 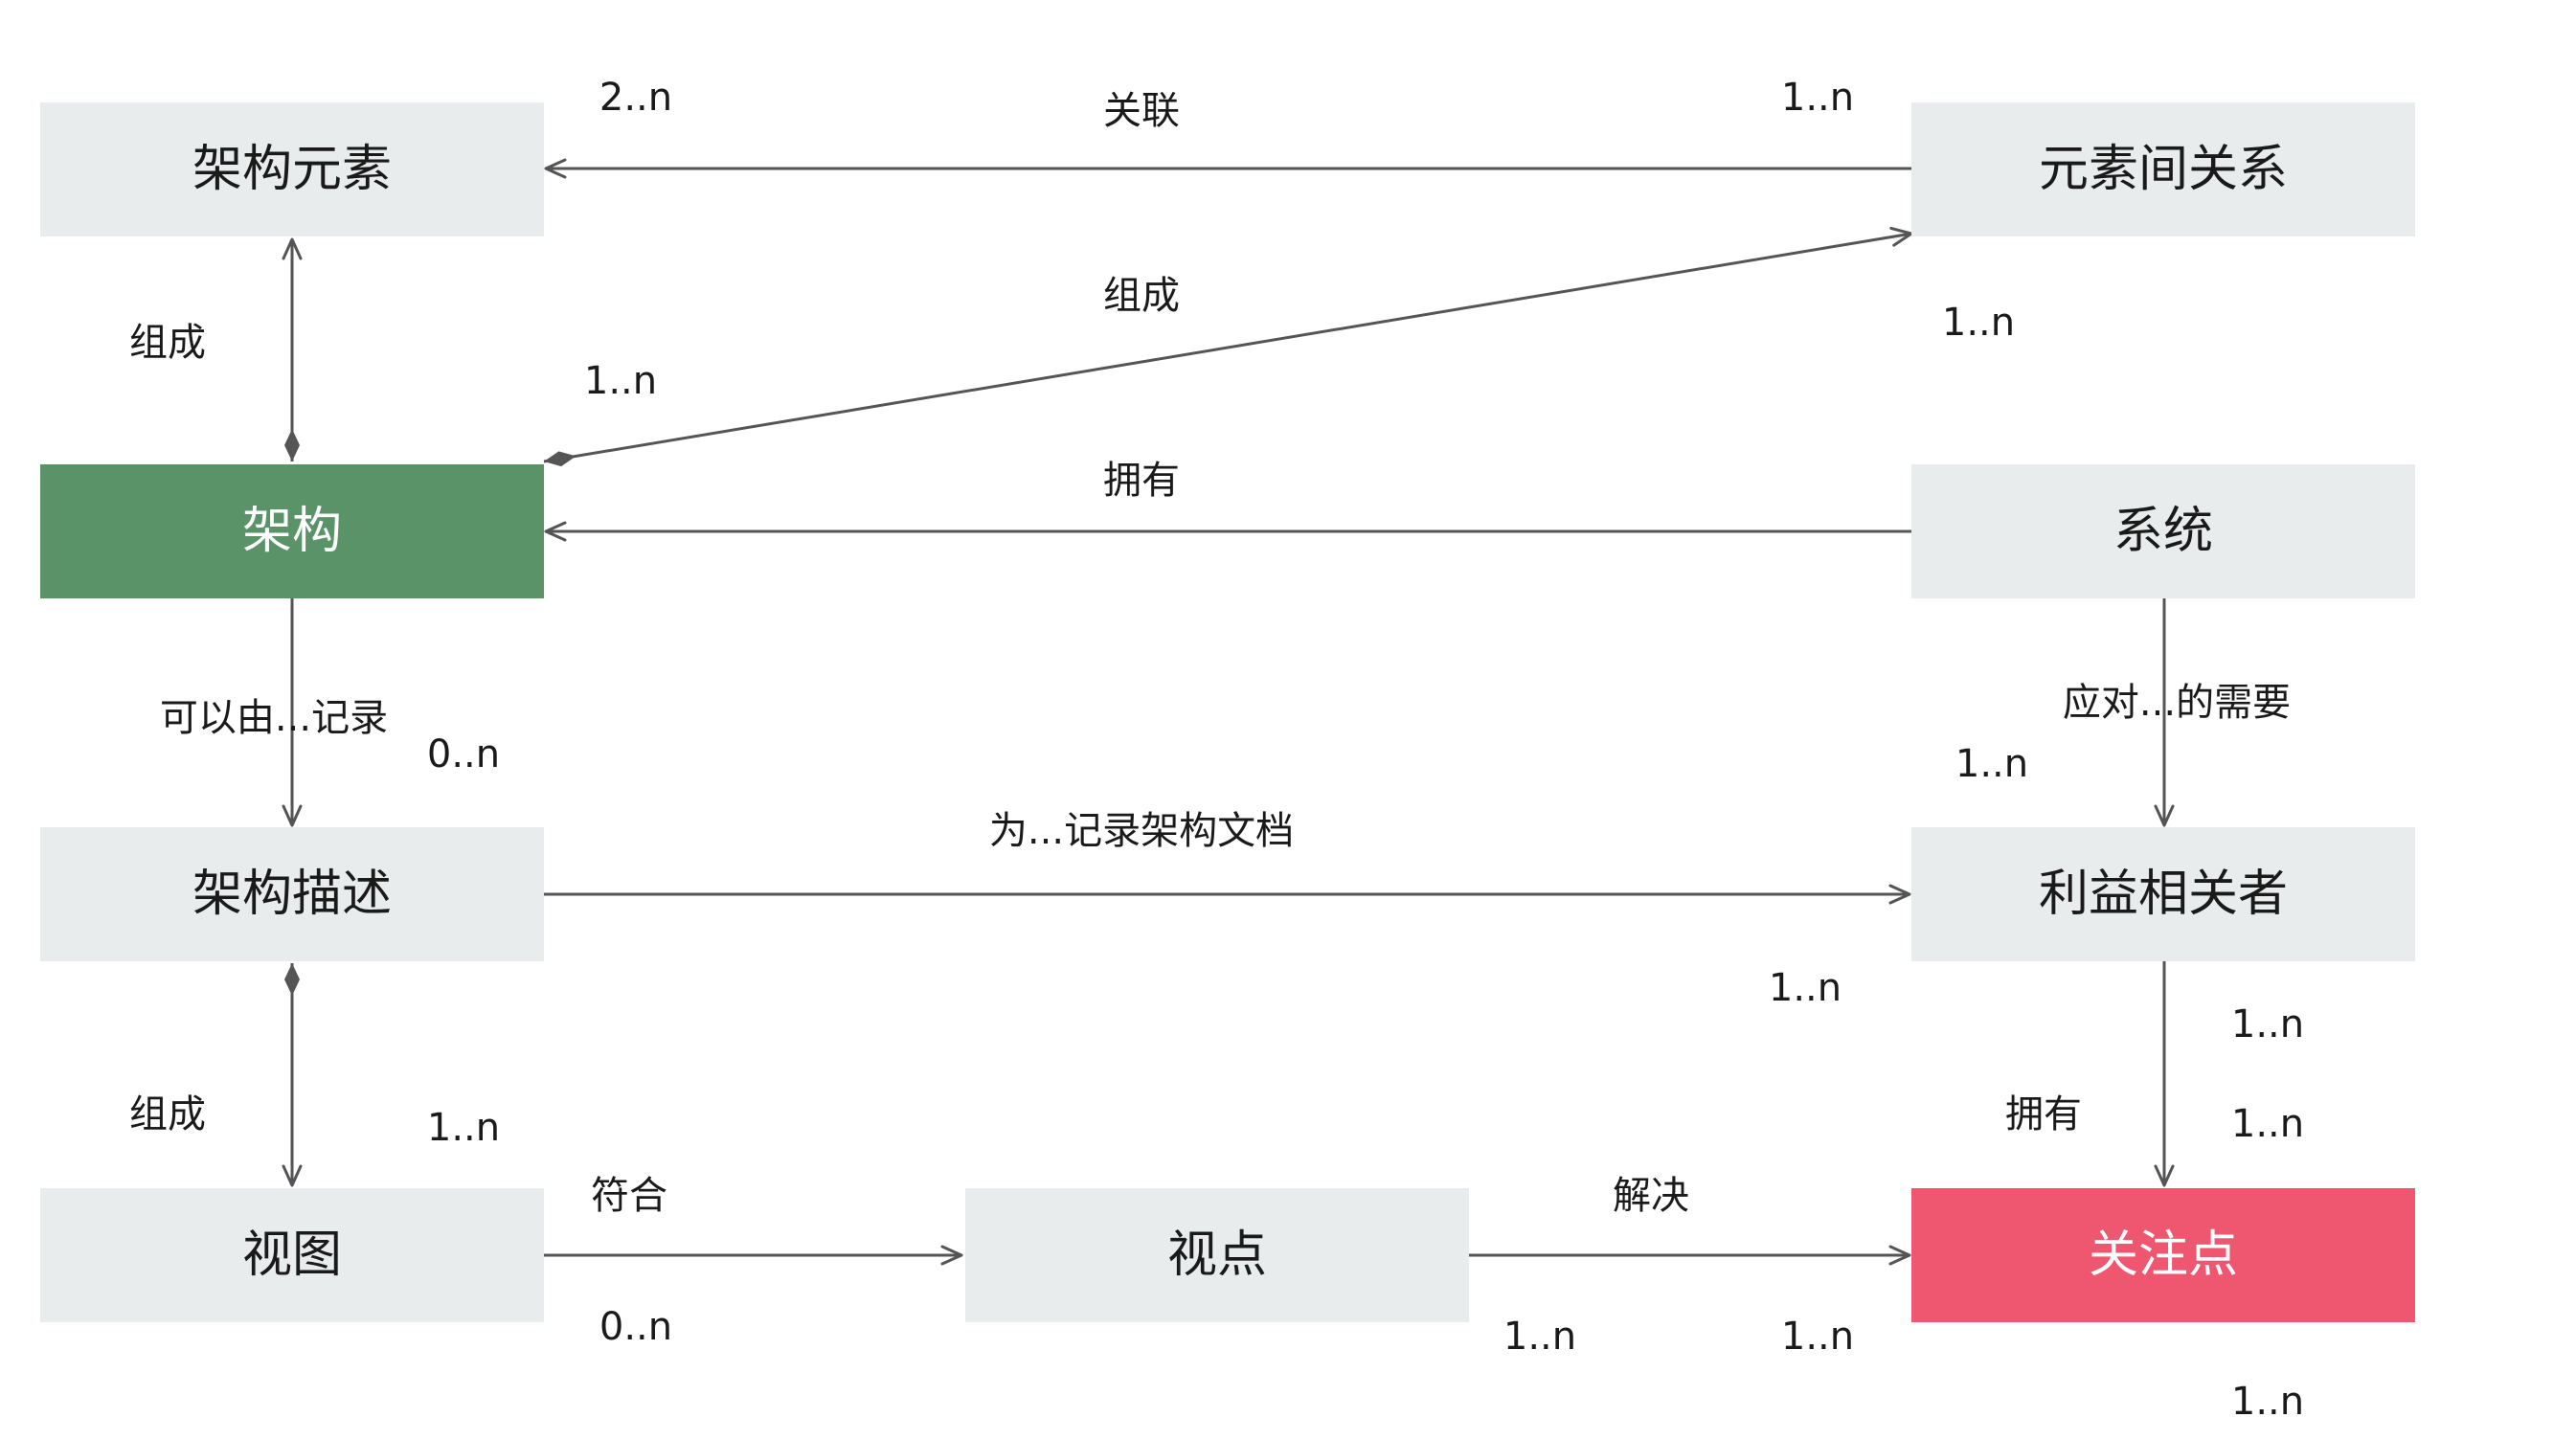 What do you see at coordinates (1979, 323) in the screenshot?
I see `multiplicity-relation-compose: 1..n` at bounding box center [1979, 323].